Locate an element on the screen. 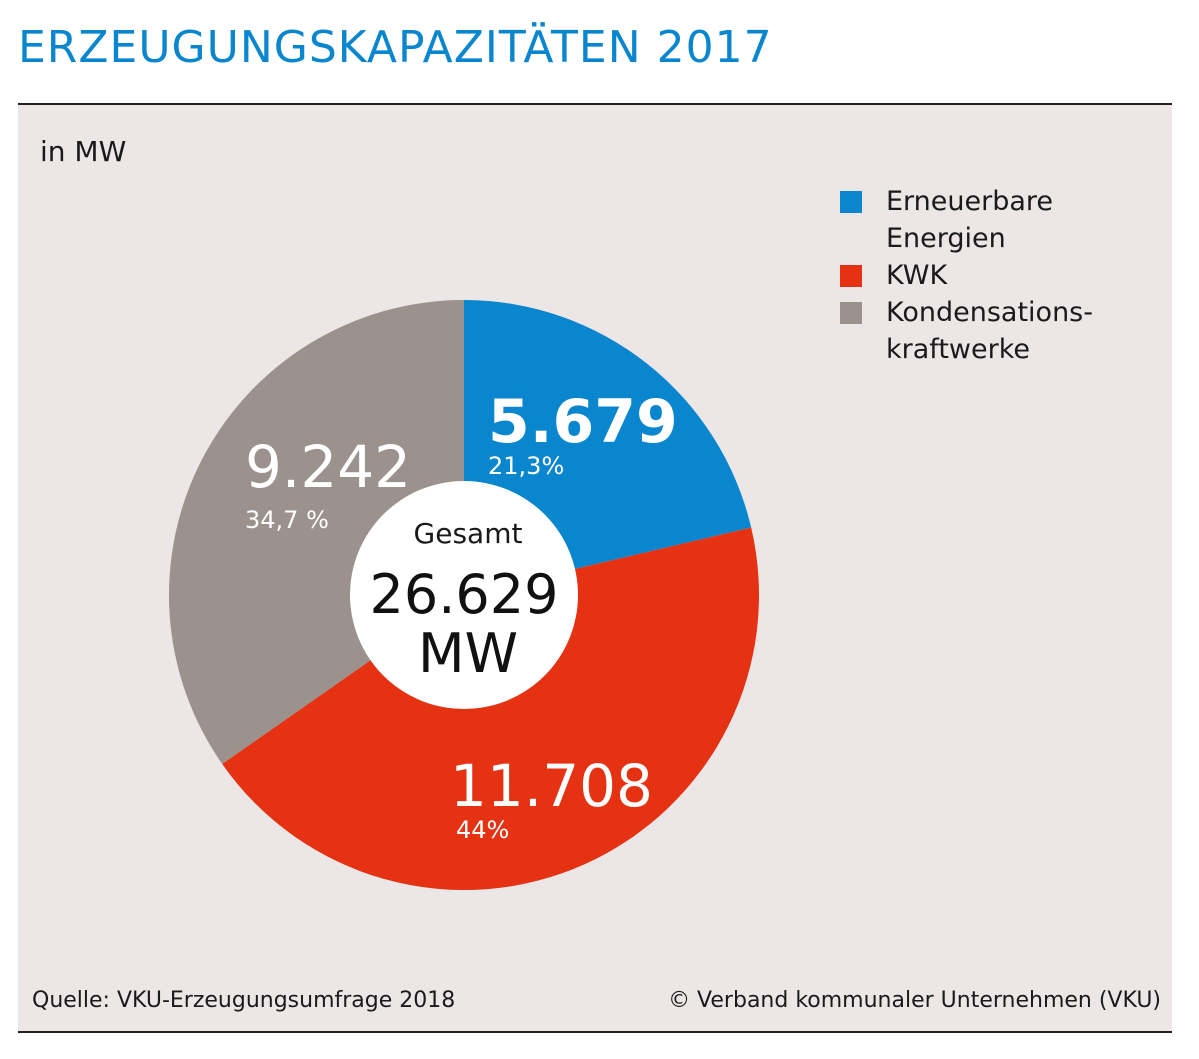  slice-percent-label-kondensation: 34,7 % is located at coordinates (287, 520).